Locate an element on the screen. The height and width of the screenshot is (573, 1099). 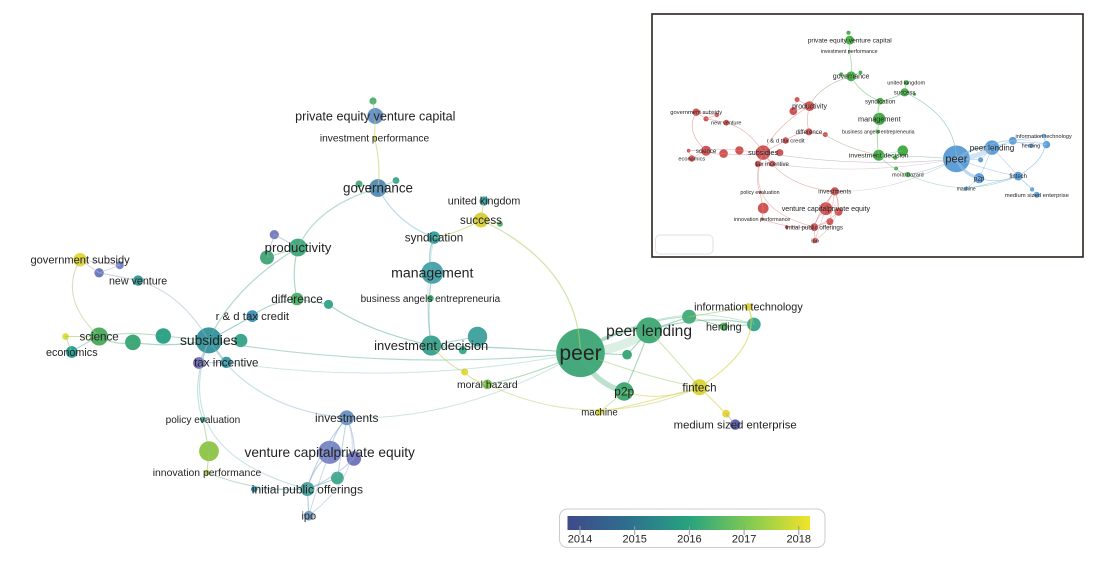
svg-text: 2016 is located at coordinates (689, 540).